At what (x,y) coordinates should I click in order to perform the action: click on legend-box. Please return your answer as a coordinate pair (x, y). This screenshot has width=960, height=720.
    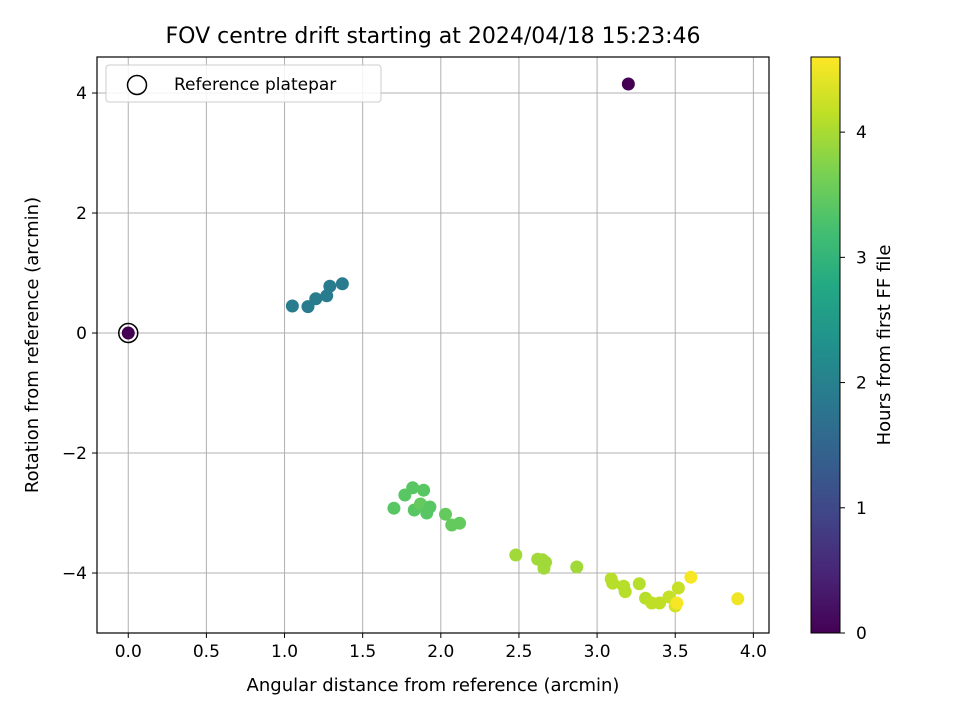
    Looking at the image, I should click on (243, 83).